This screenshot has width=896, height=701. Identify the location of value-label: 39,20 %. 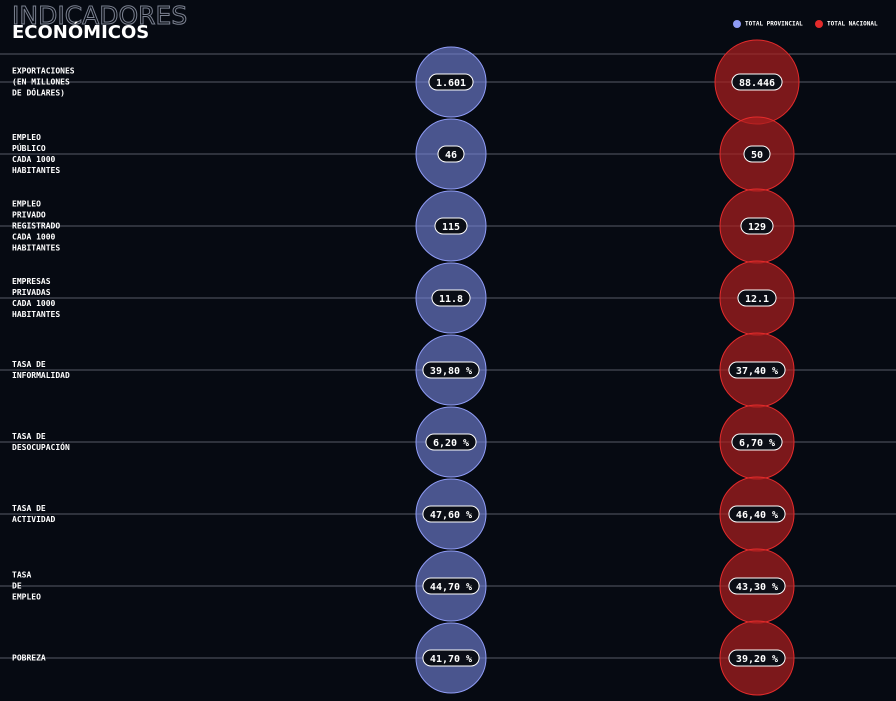
(757, 659).